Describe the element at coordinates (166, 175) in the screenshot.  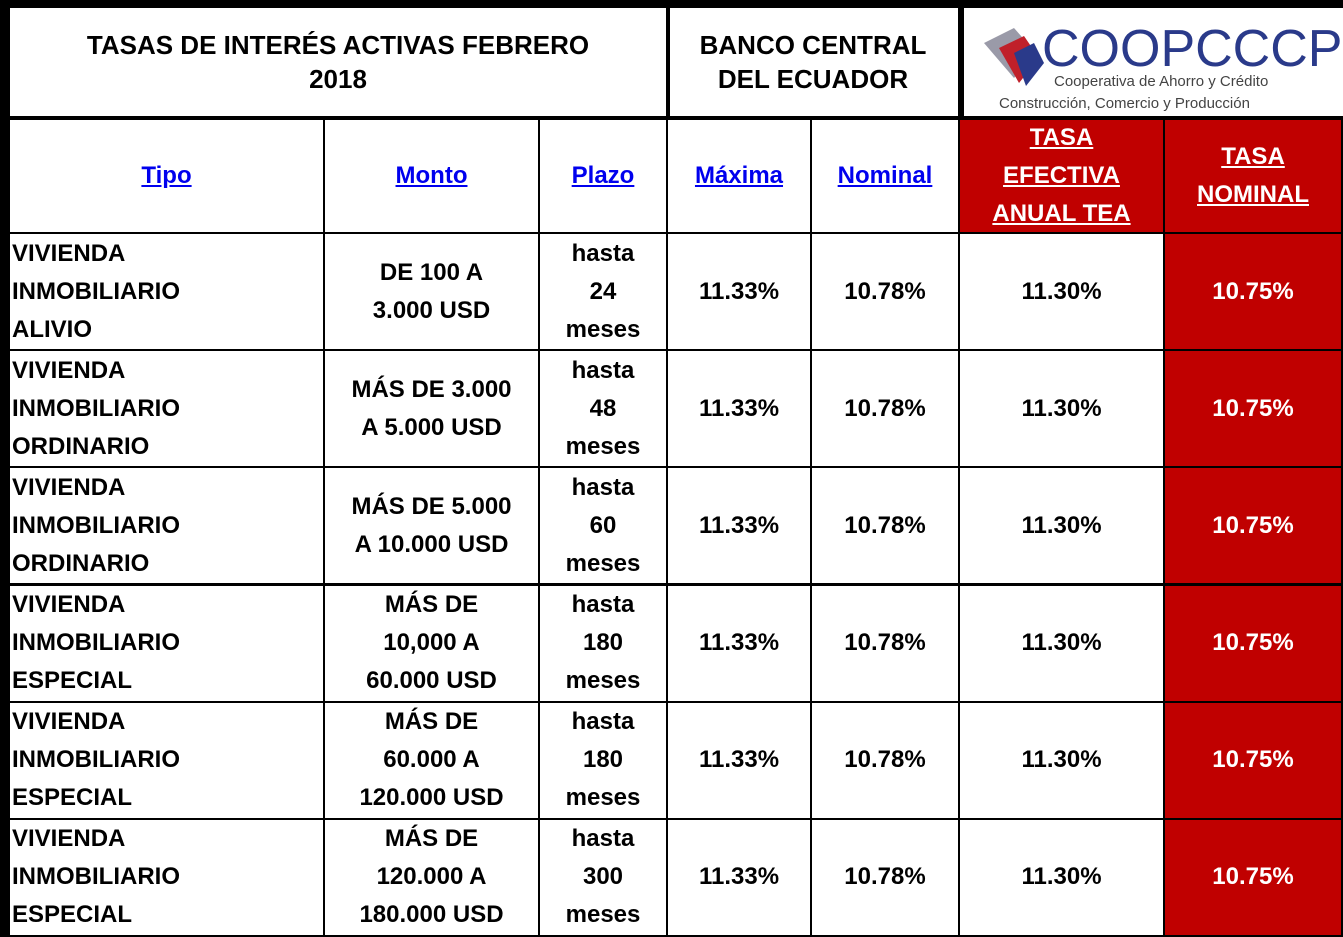
I see `cell-text: Tipo` at that location.